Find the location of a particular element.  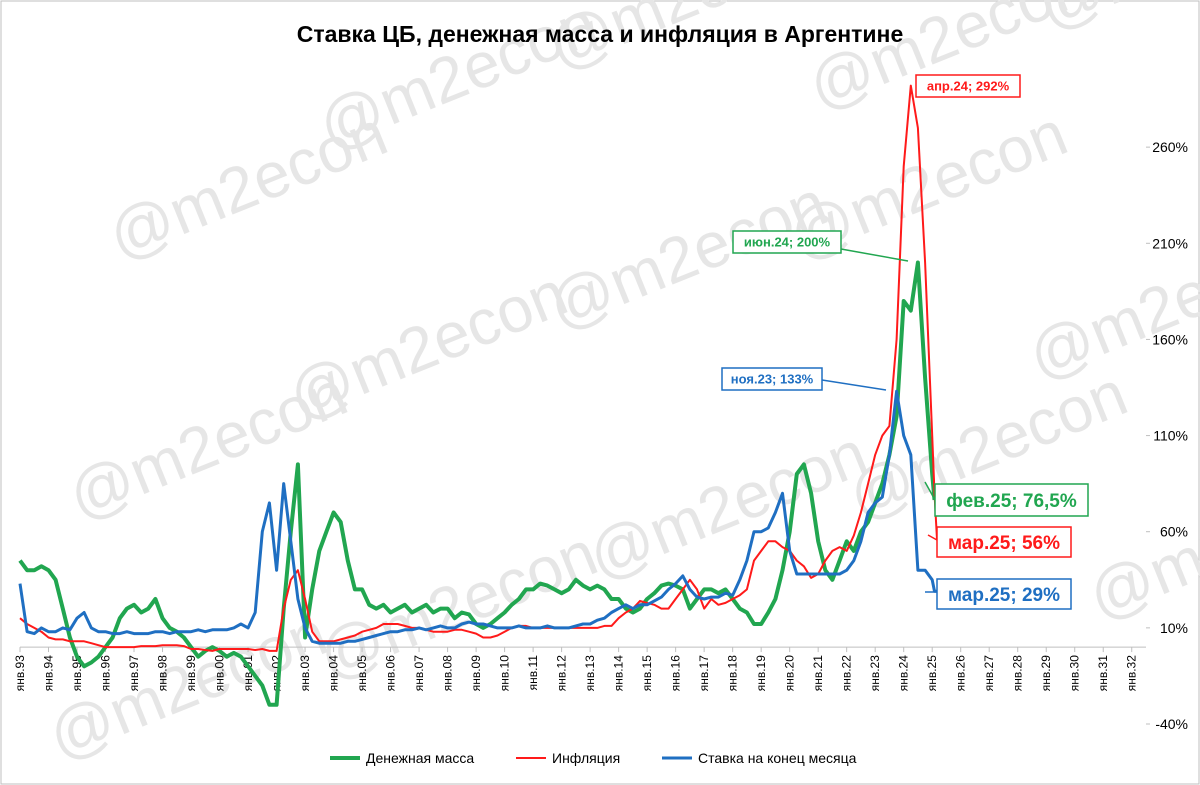

x-tick-label: янв.25 is located at coordinates (932, 673).